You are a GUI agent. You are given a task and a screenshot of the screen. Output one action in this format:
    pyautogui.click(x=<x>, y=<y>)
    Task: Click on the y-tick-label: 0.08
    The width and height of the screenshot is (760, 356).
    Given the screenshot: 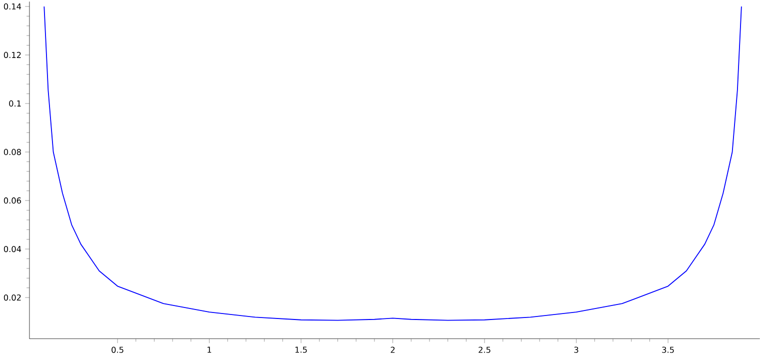 What is the action you would take?
    pyautogui.click(x=12, y=151)
    